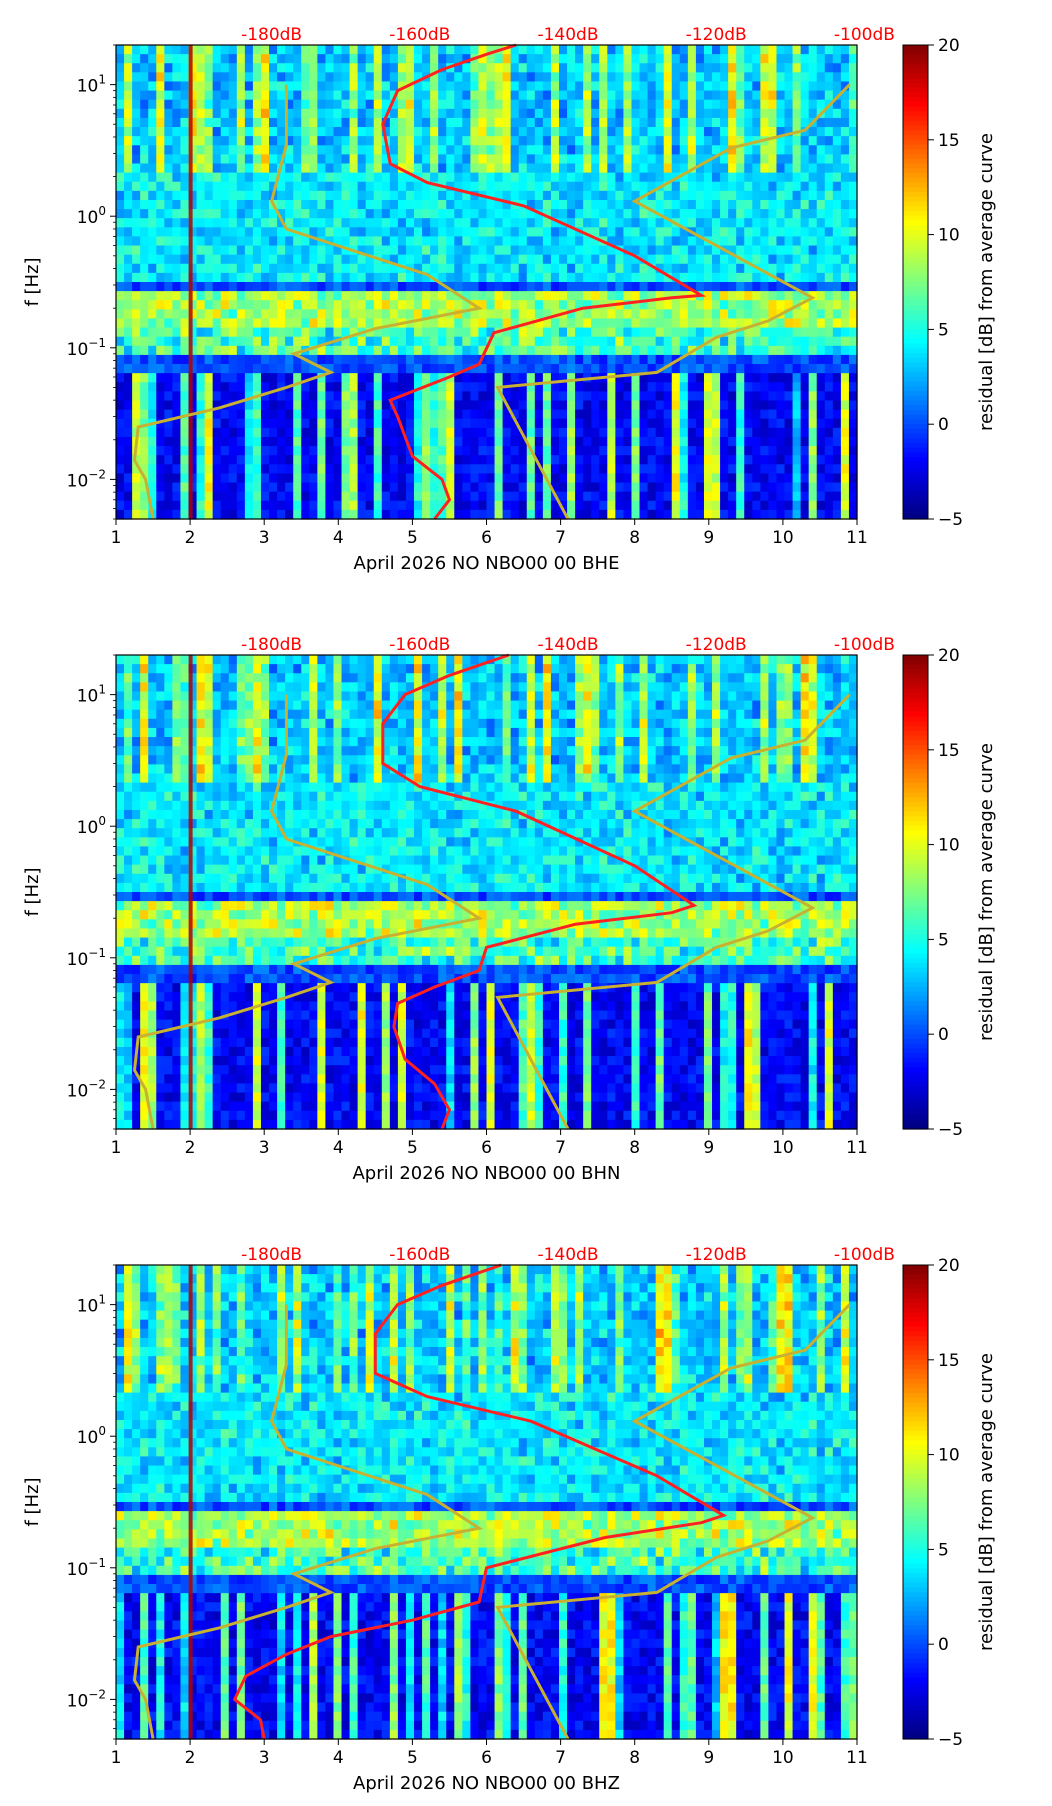 The image size is (1052, 1806). I want to click on colorbar-frame, so click(915, 892).